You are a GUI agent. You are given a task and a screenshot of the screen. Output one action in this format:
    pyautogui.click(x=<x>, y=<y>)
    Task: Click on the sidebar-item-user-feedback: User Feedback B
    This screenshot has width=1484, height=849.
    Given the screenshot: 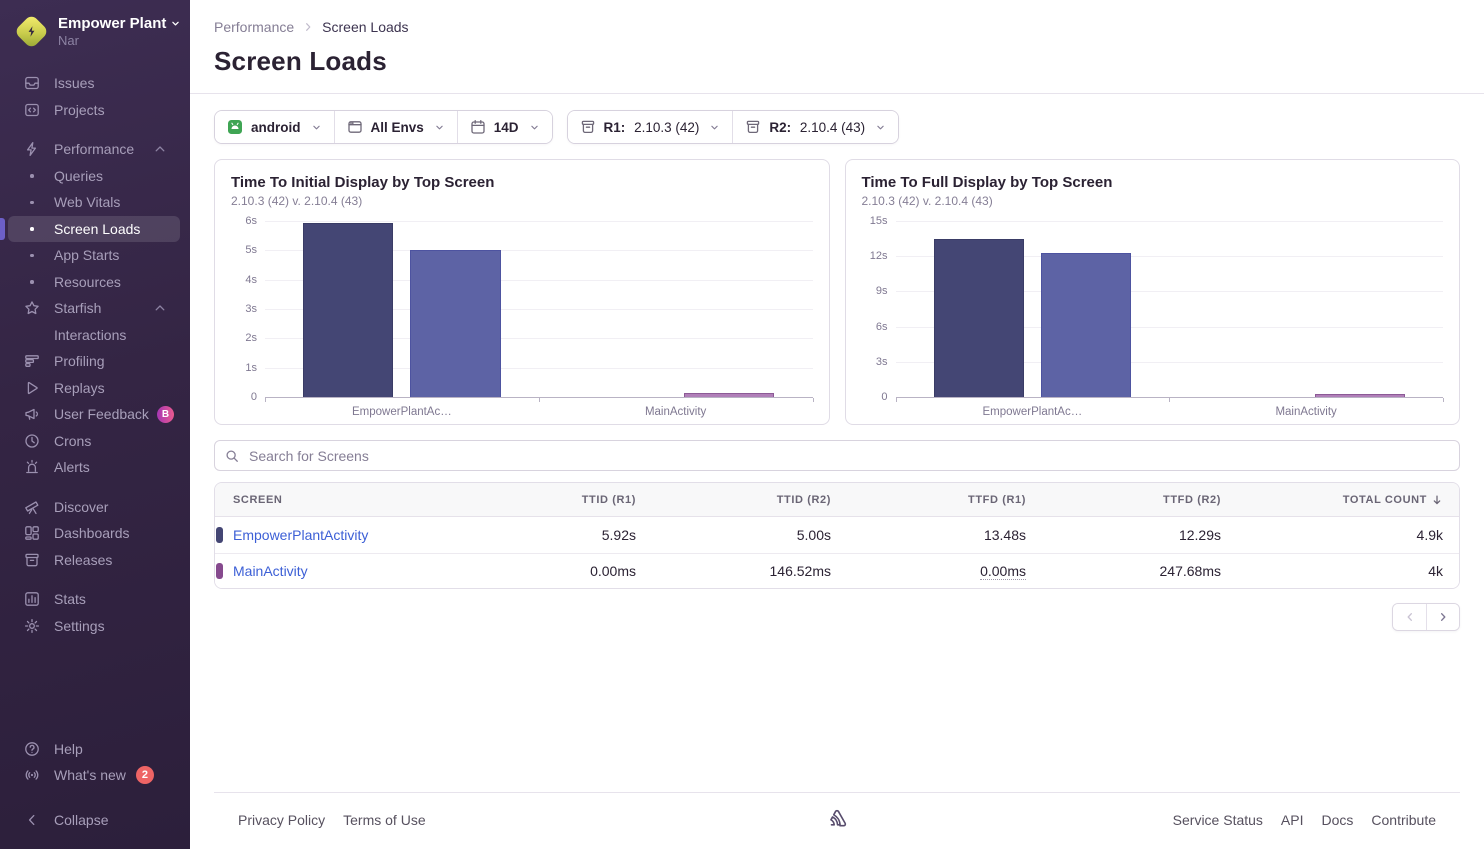 What is the action you would take?
    pyautogui.click(x=94, y=414)
    